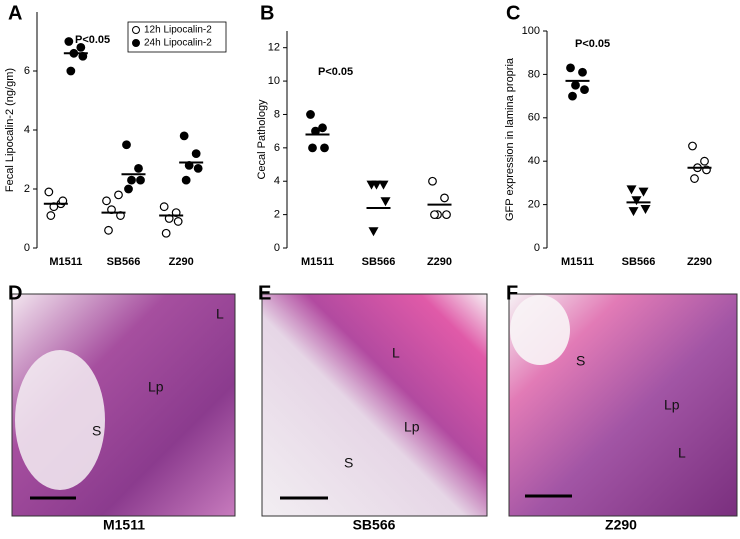 This screenshot has height=539, width=740. Describe the element at coordinates (534, 118) in the screenshot. I see `y-tick-label: 60` at that location.